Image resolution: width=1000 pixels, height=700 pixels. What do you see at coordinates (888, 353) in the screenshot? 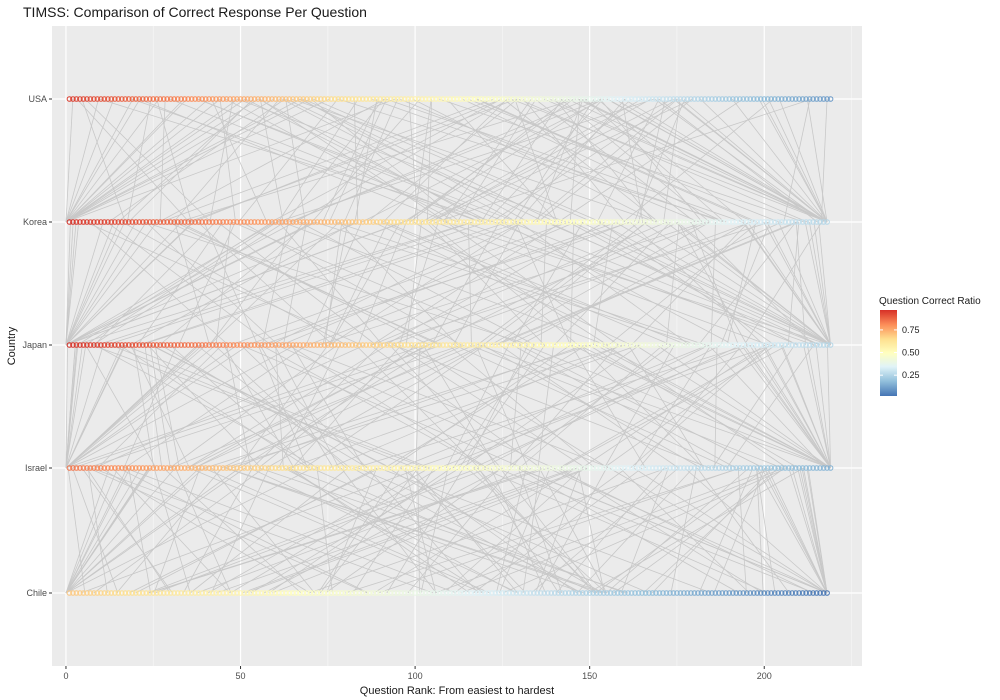
I see `legend-colorbar` at bounding box center [888, 353].